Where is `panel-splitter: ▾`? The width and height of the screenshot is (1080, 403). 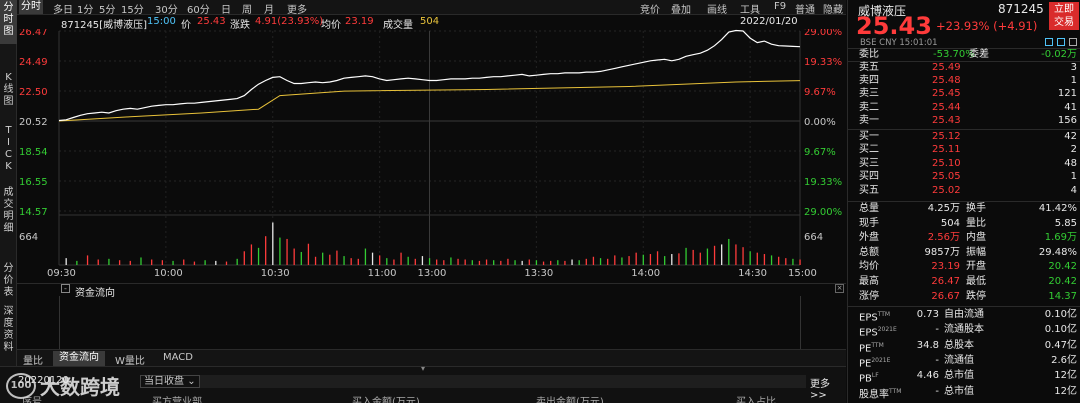
panel-splitter: ▾ is located at coordinates (423, 369).